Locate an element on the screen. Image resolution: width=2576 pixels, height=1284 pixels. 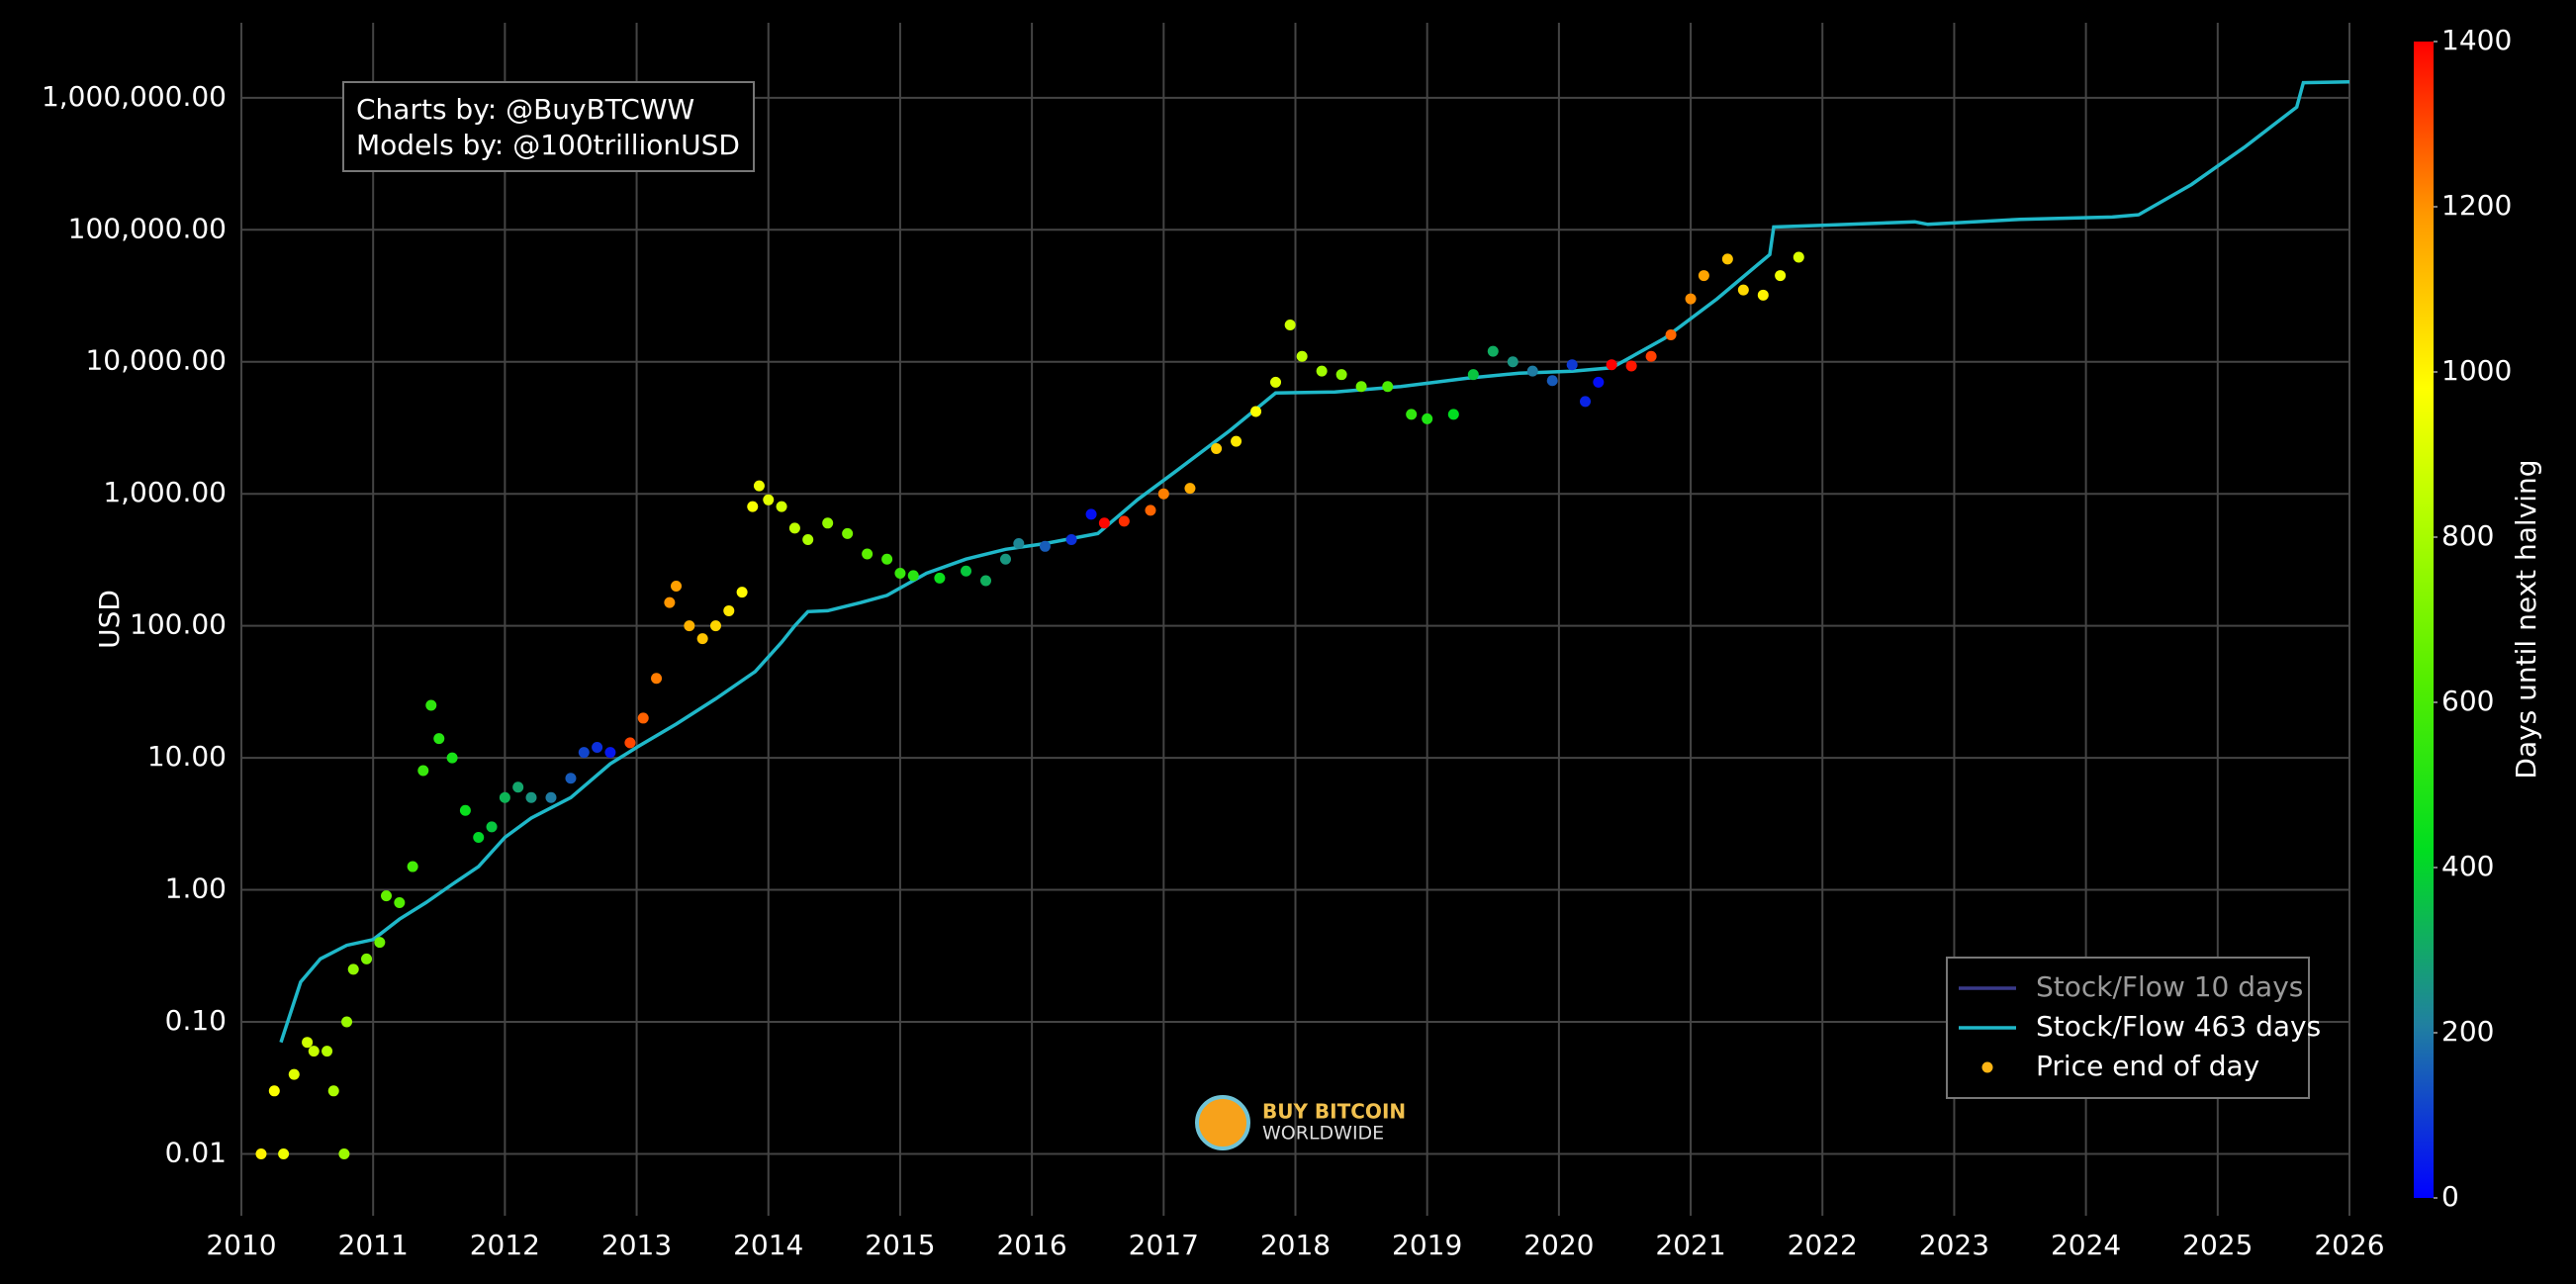
x-tick-label: 2013 is located at coordinates (637, 1245).